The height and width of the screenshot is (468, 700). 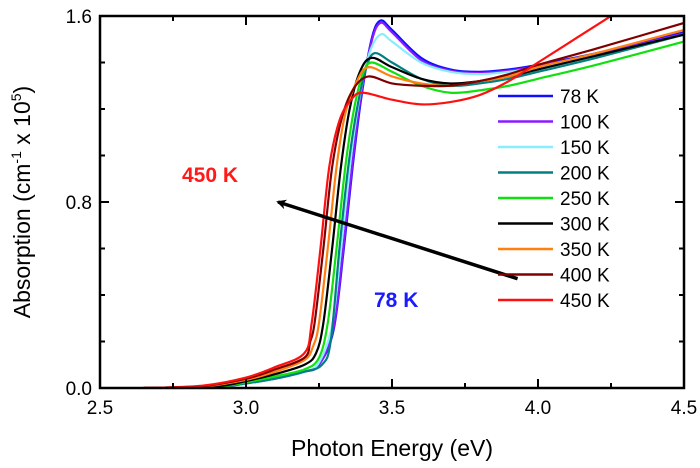 I want to click on legend-item: 450 K, so click(x=554, y=301).